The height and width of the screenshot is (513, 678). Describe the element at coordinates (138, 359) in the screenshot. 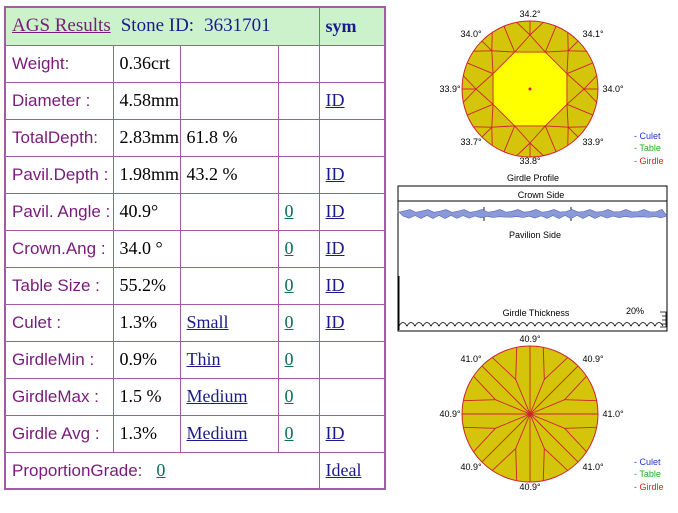

I see `row-value: 0.9%` at that location.